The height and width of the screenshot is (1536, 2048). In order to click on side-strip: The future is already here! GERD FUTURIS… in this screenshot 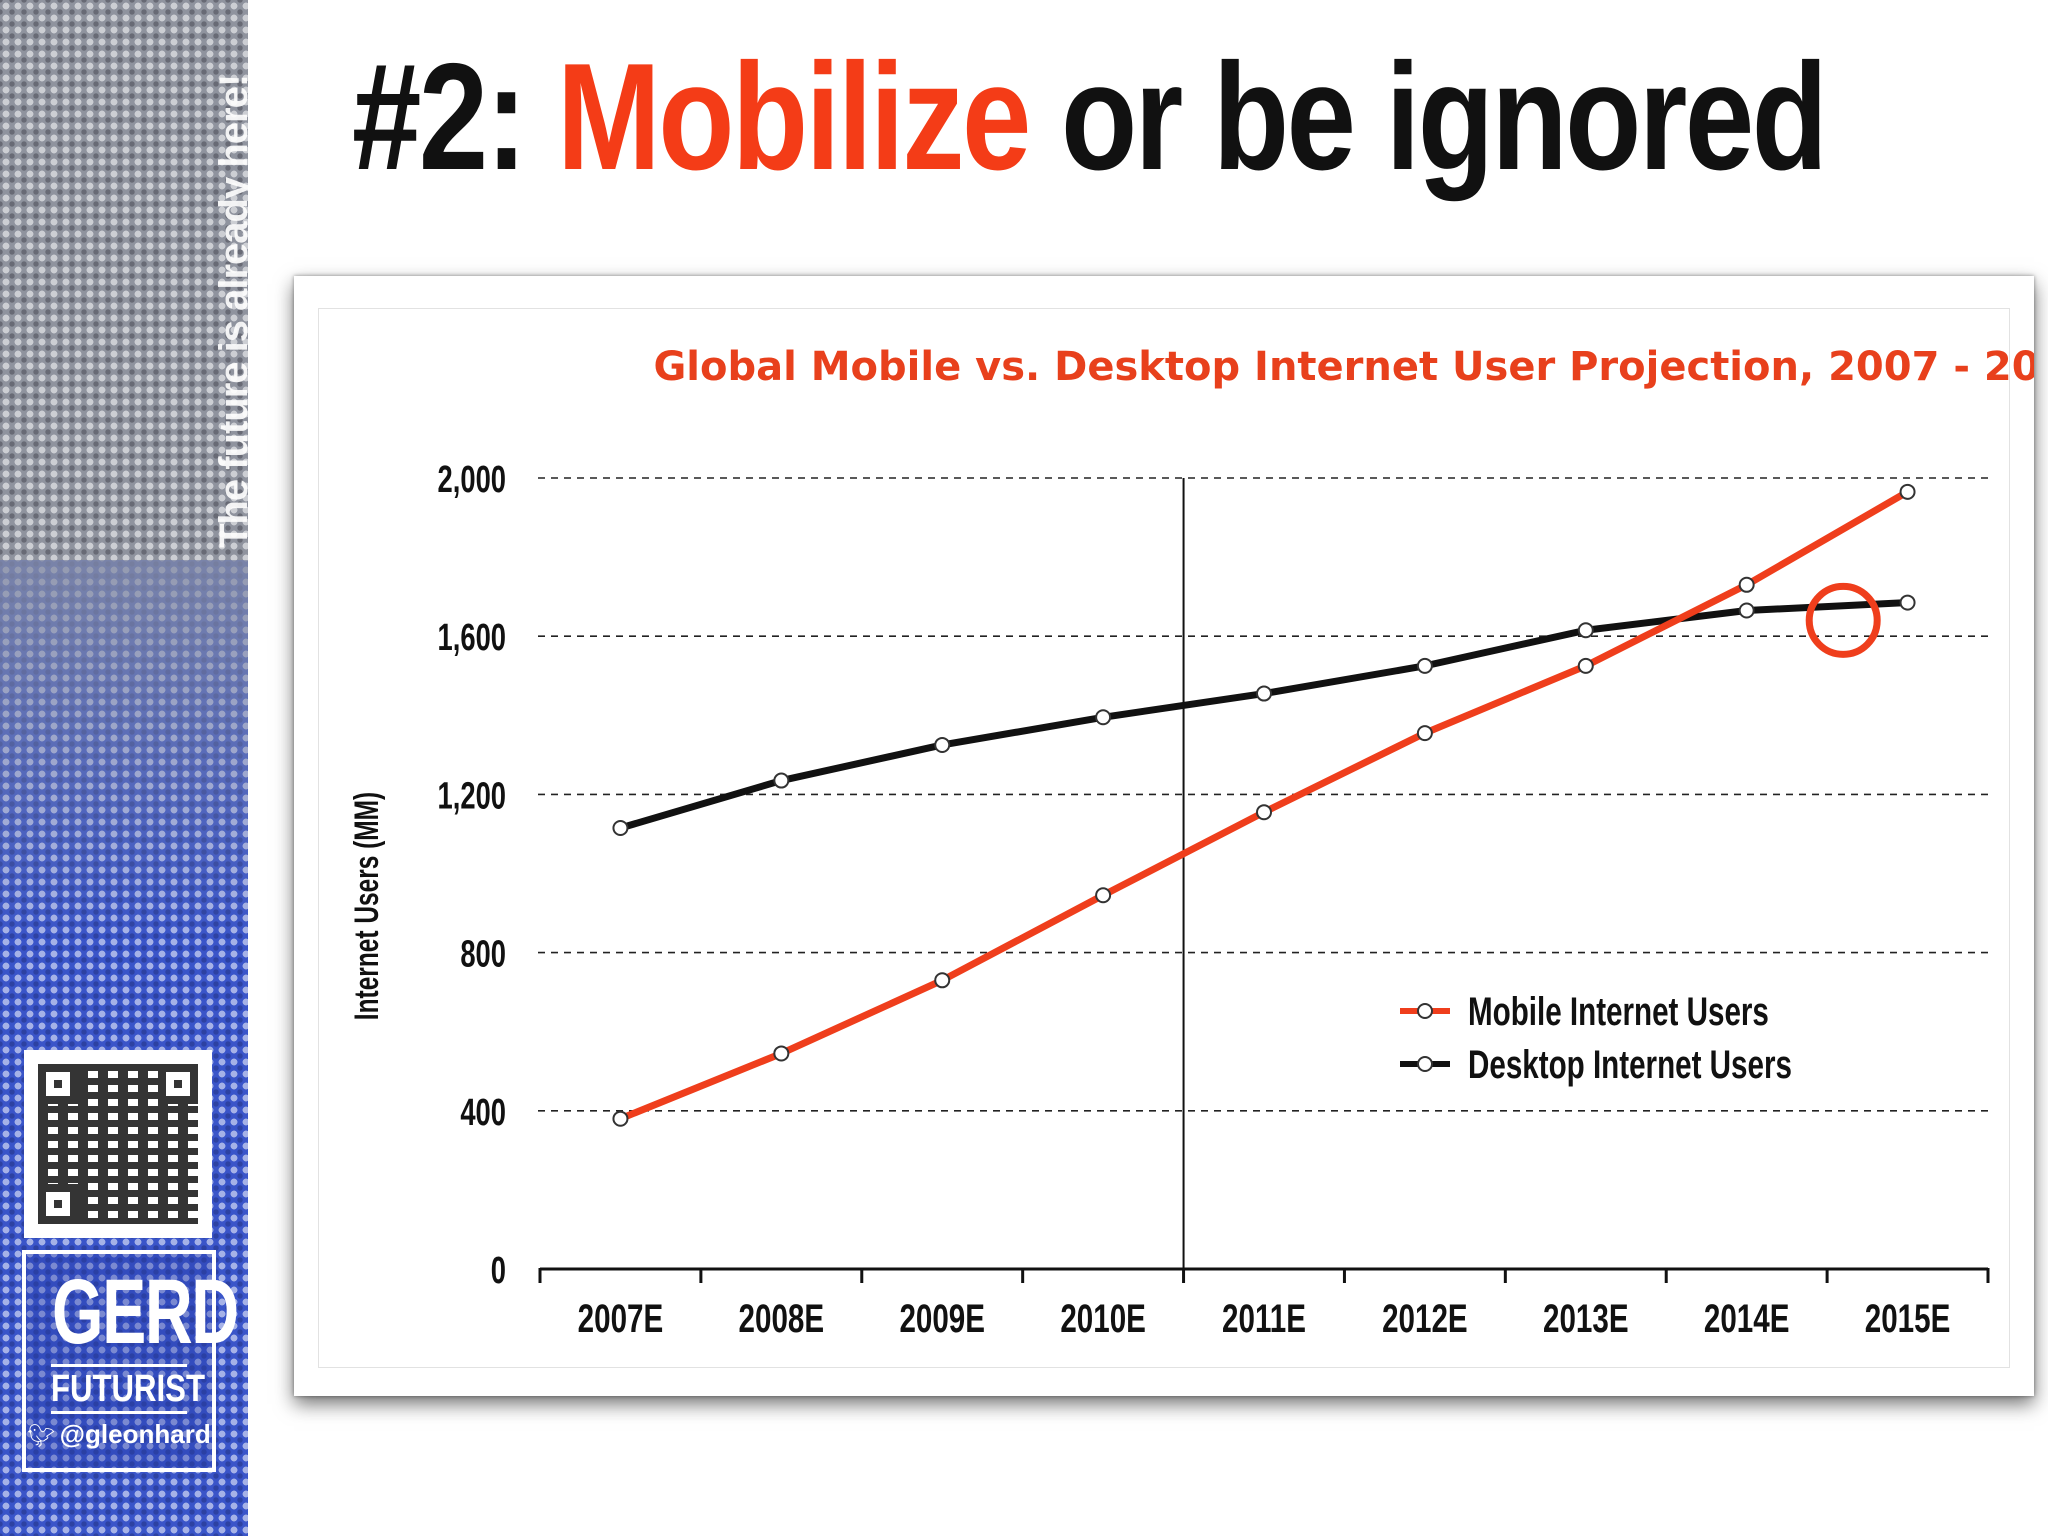, I will do `click(128, 768)`.